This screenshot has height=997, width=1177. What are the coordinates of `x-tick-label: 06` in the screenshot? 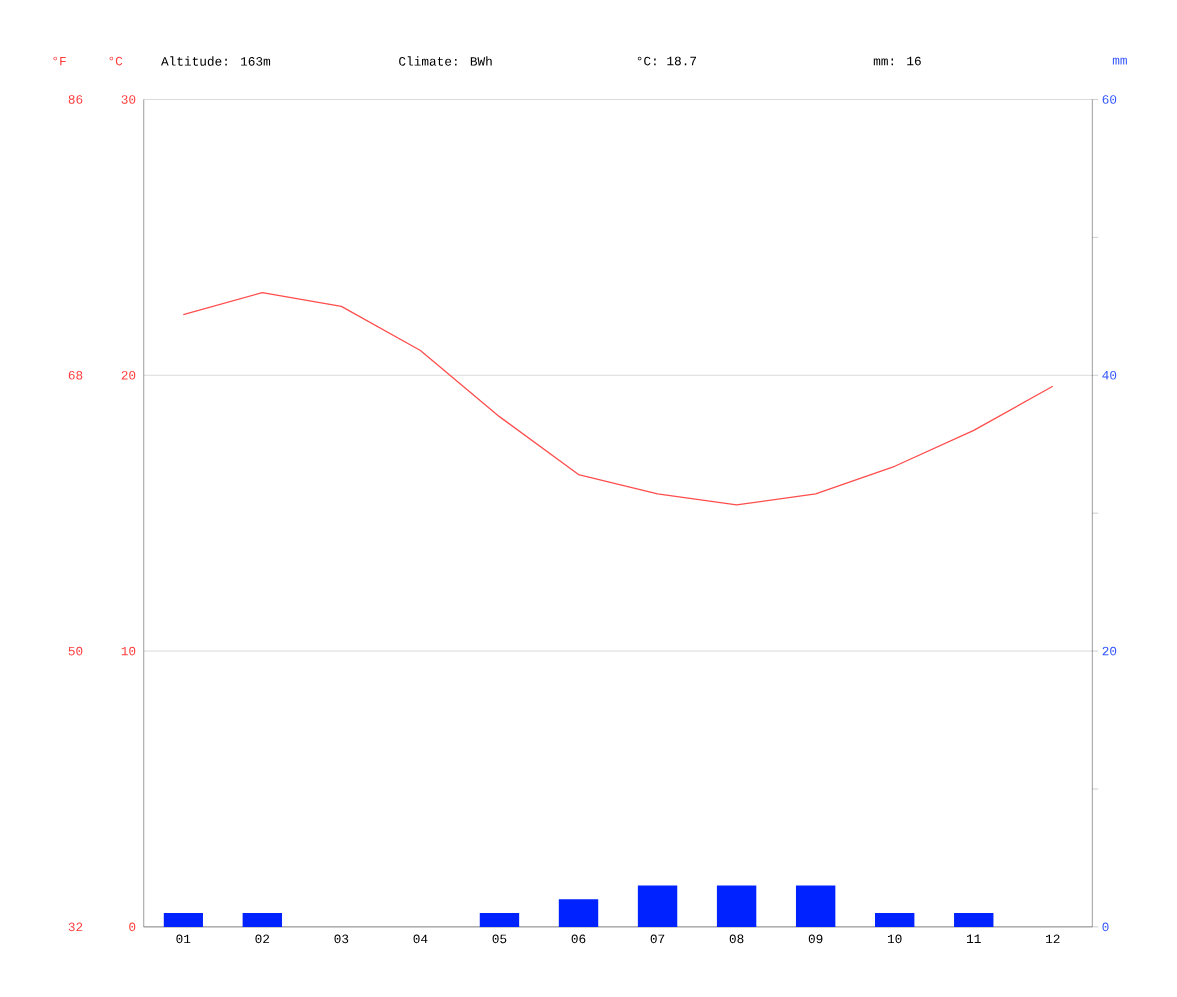 It's located at (578, 939).